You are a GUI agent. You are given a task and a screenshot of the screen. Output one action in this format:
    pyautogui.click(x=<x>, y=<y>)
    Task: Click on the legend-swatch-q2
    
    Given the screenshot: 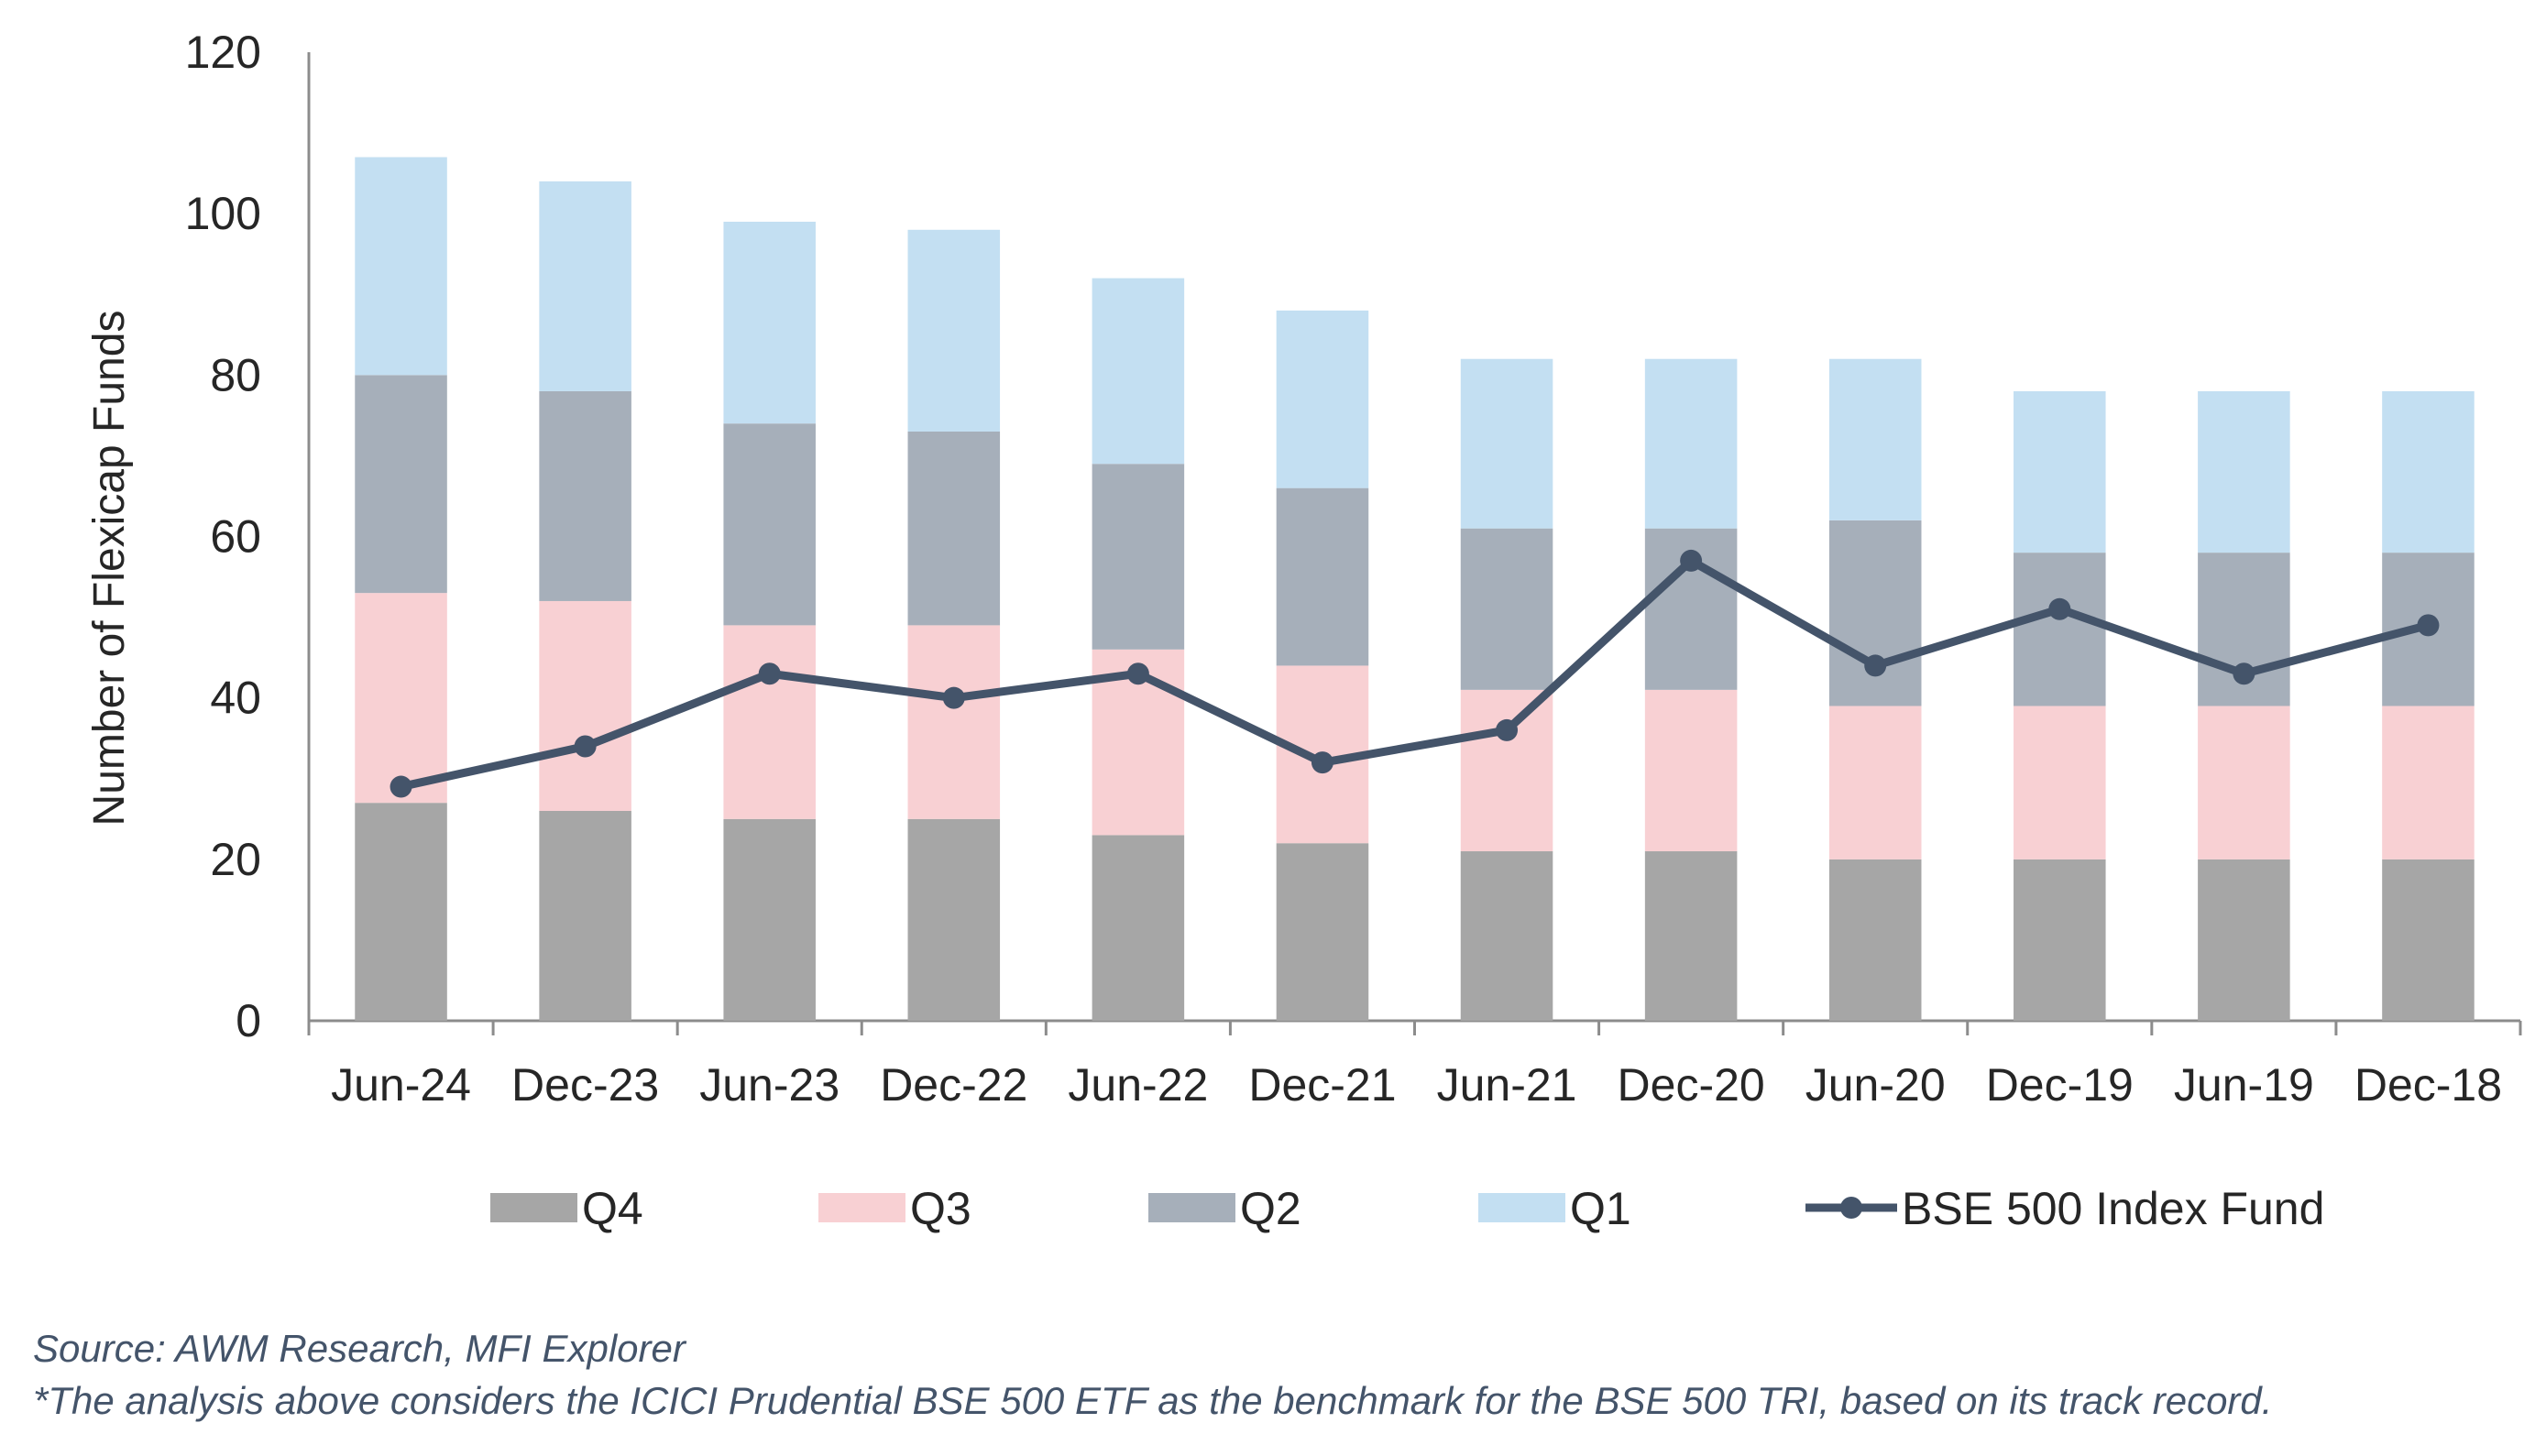 What is the action you would take?
    pyautogui.click(x=1192, y=1207)
    